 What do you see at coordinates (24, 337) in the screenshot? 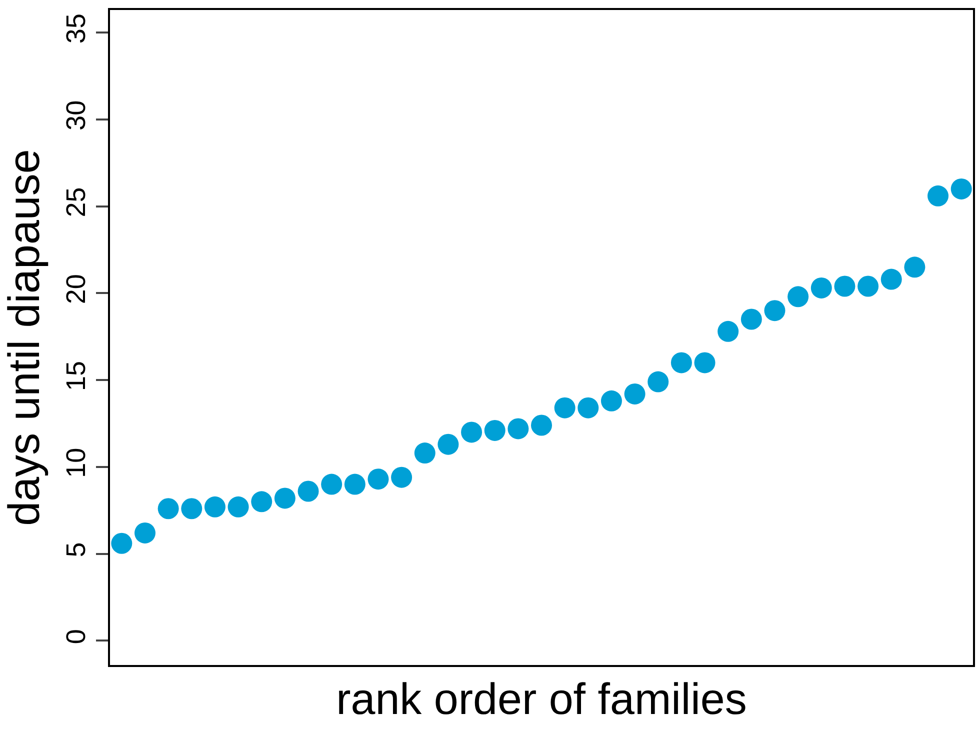
I see `y-axis-title: days until diapause` at bounding box center [24, 337].